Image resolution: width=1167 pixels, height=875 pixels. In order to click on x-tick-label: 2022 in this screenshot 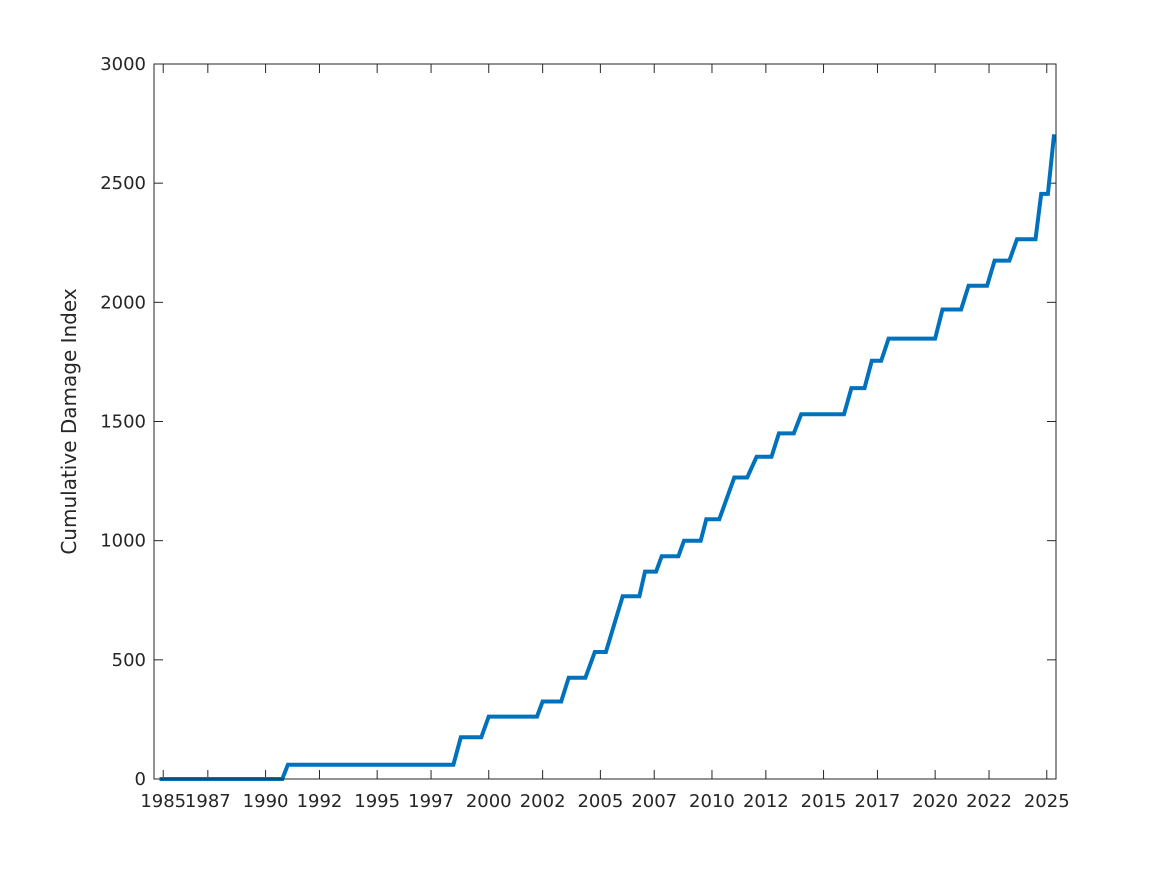, I will do `click(989, 801)`.